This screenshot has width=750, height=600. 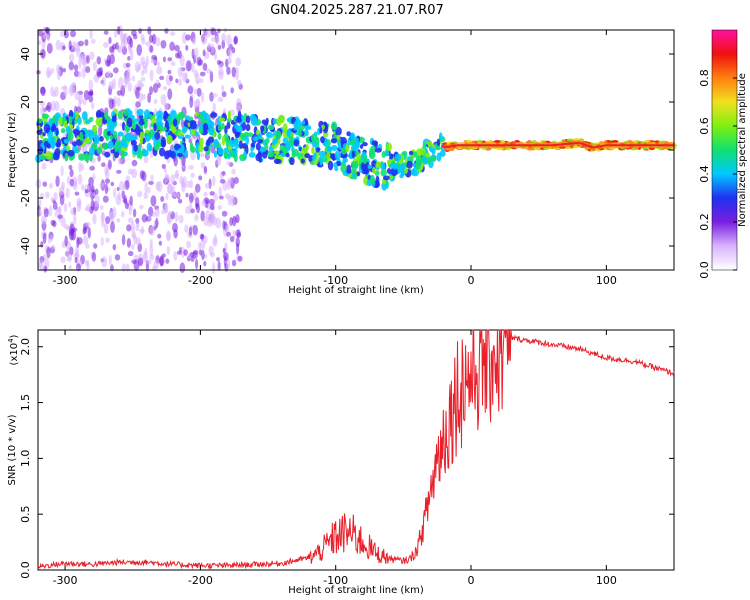 I want to click on snr-y-tick-label: 2.0, so click(x=25, y=347).